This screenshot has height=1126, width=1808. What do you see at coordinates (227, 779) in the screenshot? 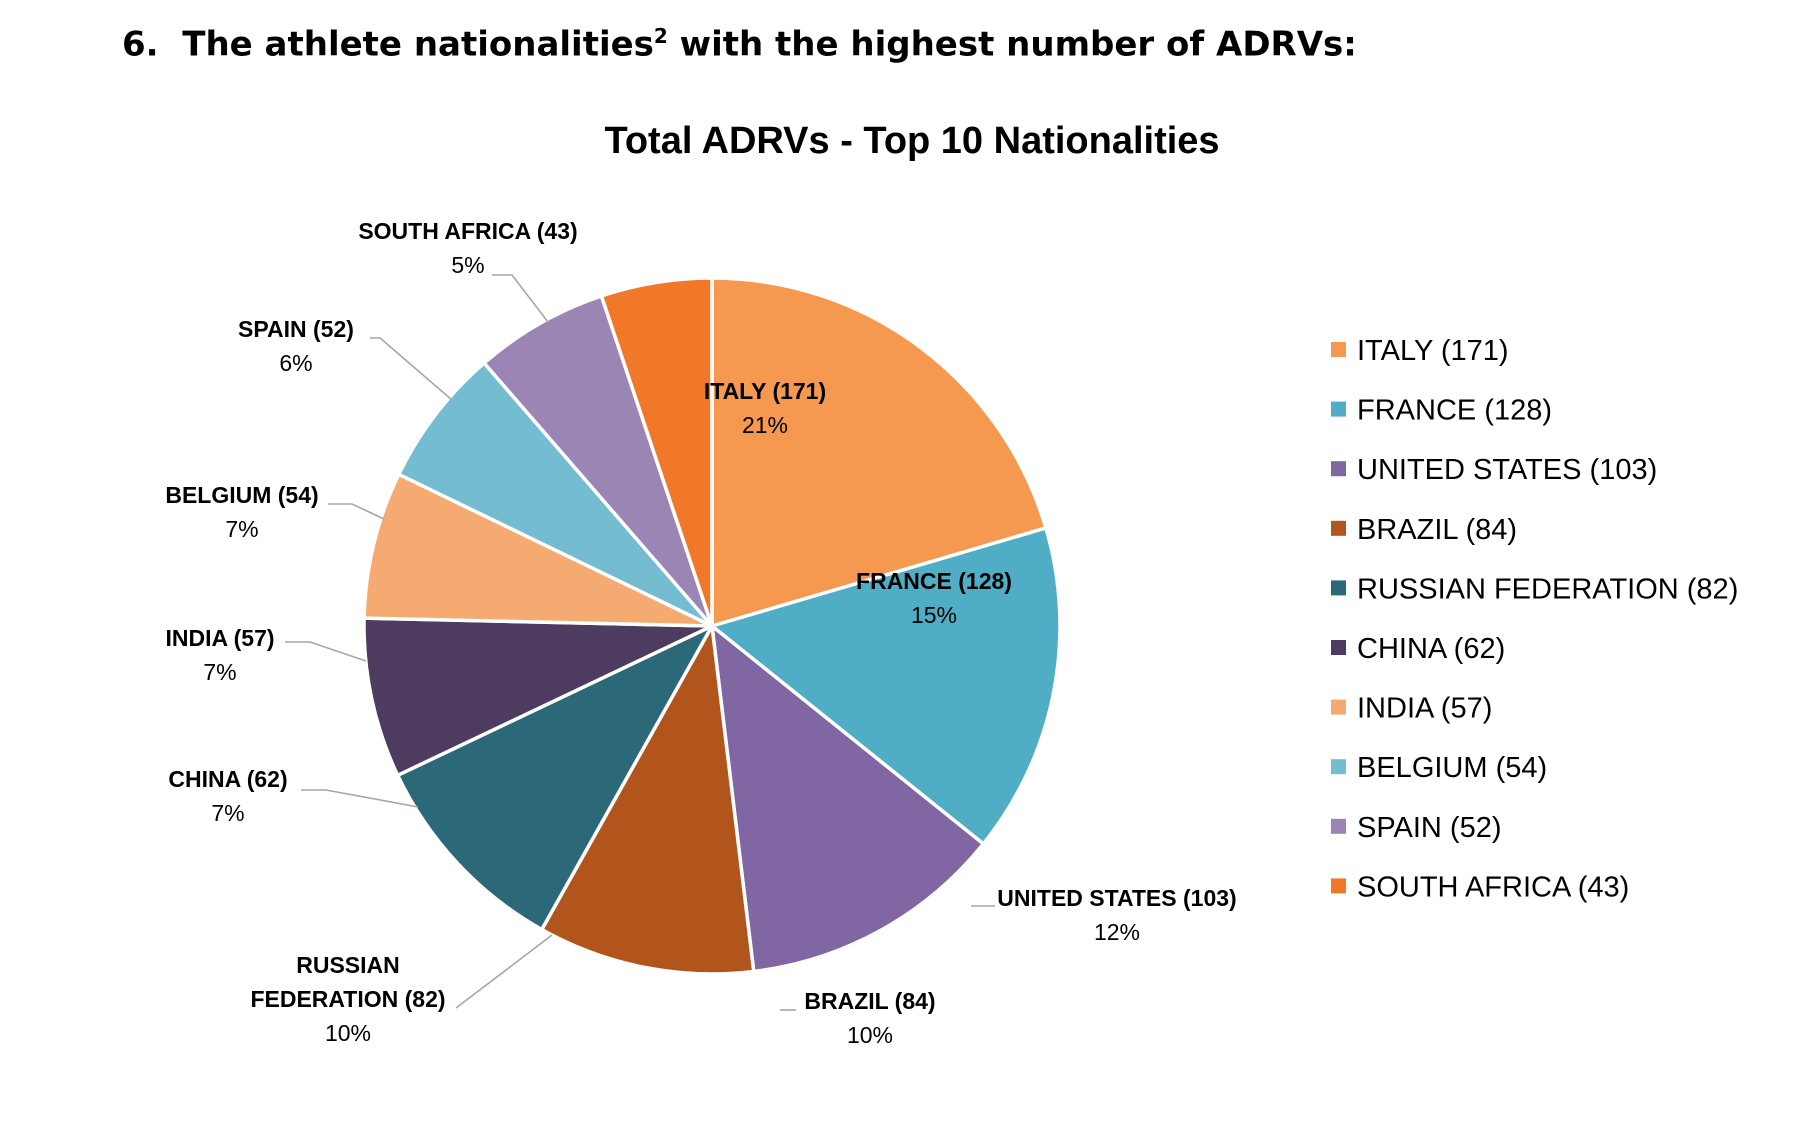
I see `data-label-name-china: CHINA (62)` at bounding box center [227, 779].